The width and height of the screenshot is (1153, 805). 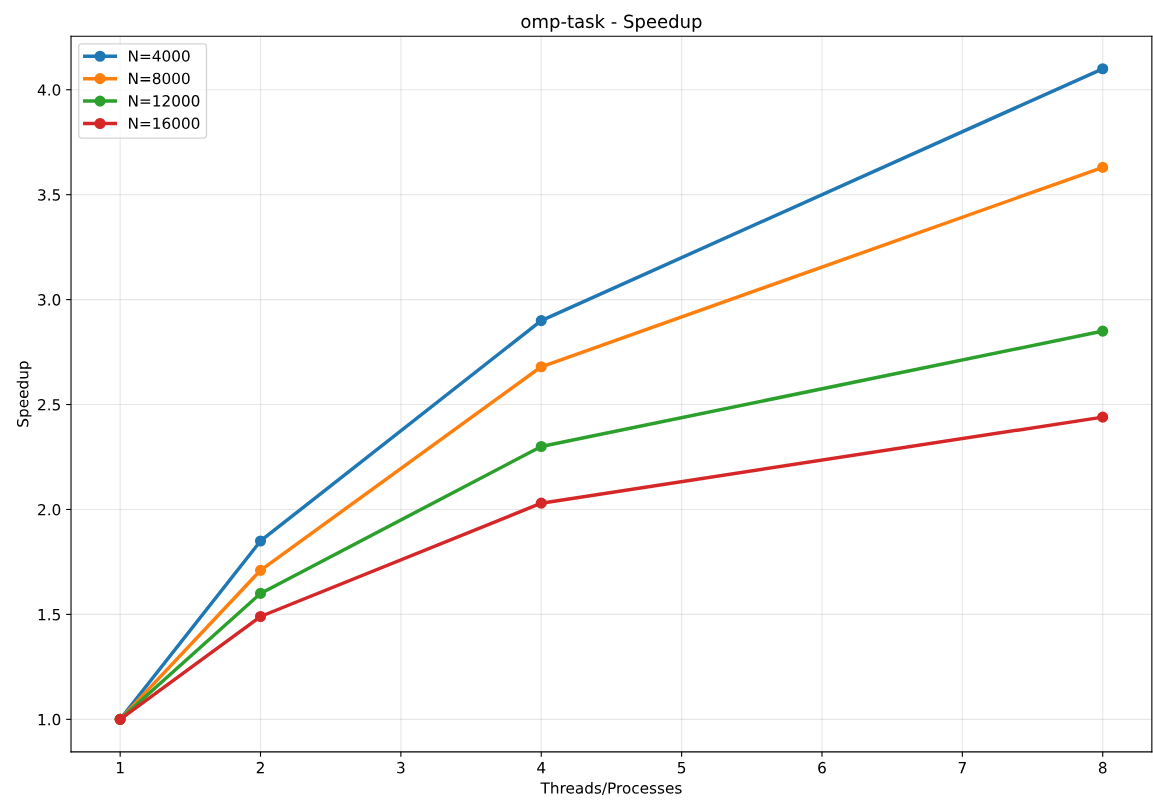 What do you see at coordinates (49, 90) in the screenshot?
I see `y-tick-label: 4.0` at bounding box center [49, 90].